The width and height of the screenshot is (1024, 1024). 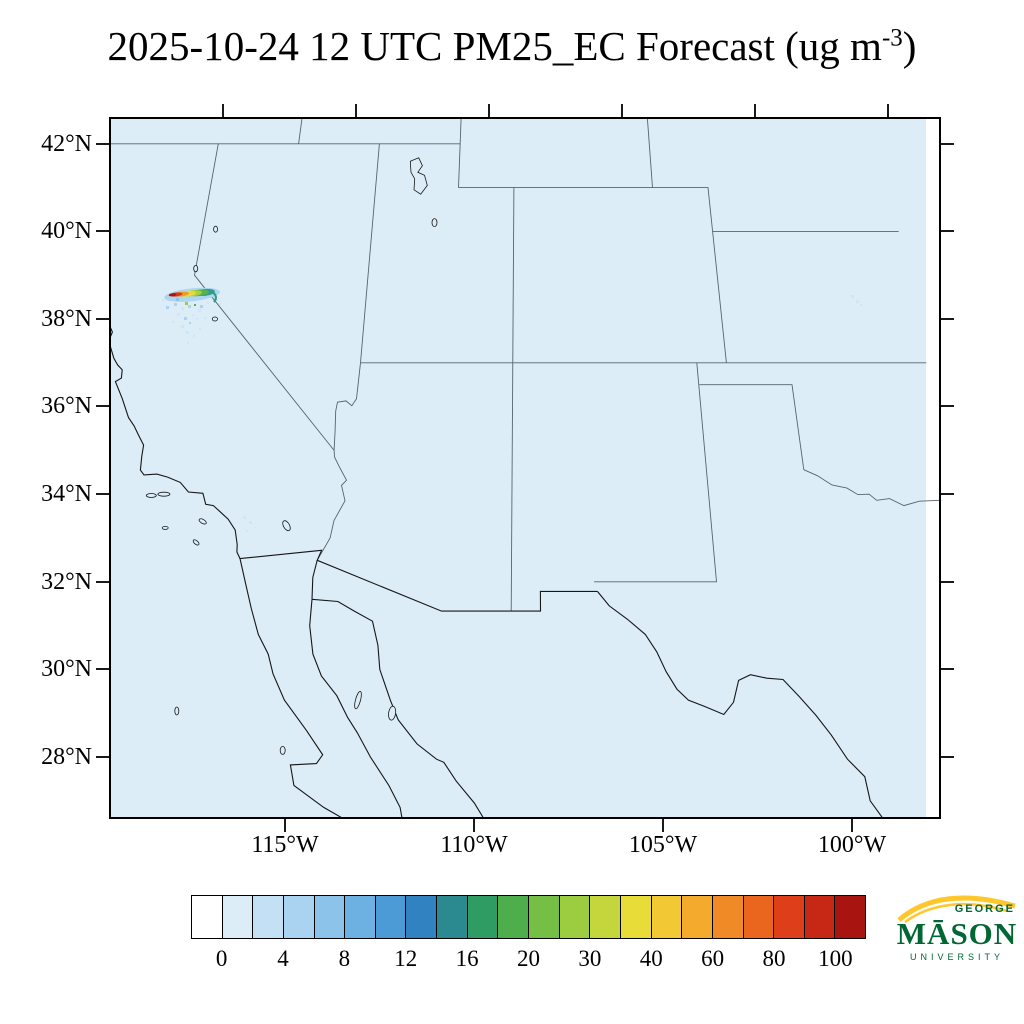 What do you see at coordinates (852, 845) in the screenshot?
I see `lon-label-100w: 100°W` at bounding box center [852, 845].